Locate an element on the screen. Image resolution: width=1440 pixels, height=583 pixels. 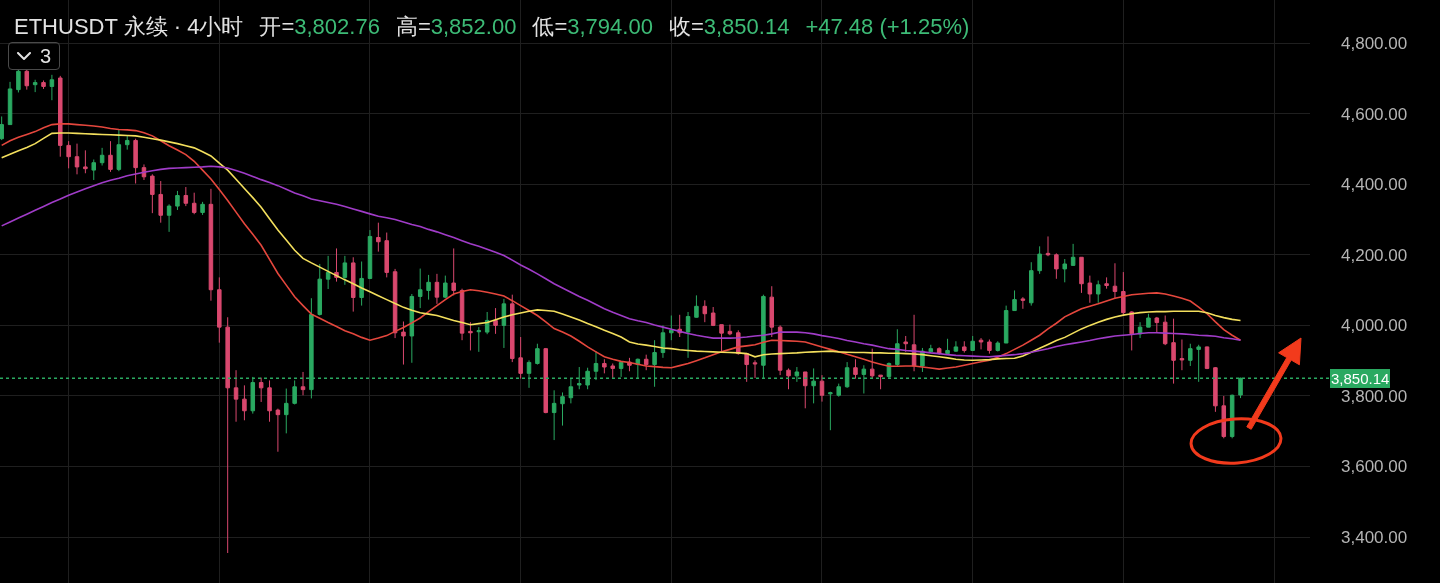
y-tick-label: 3,600.00 is located at coordinates (1374, 467).